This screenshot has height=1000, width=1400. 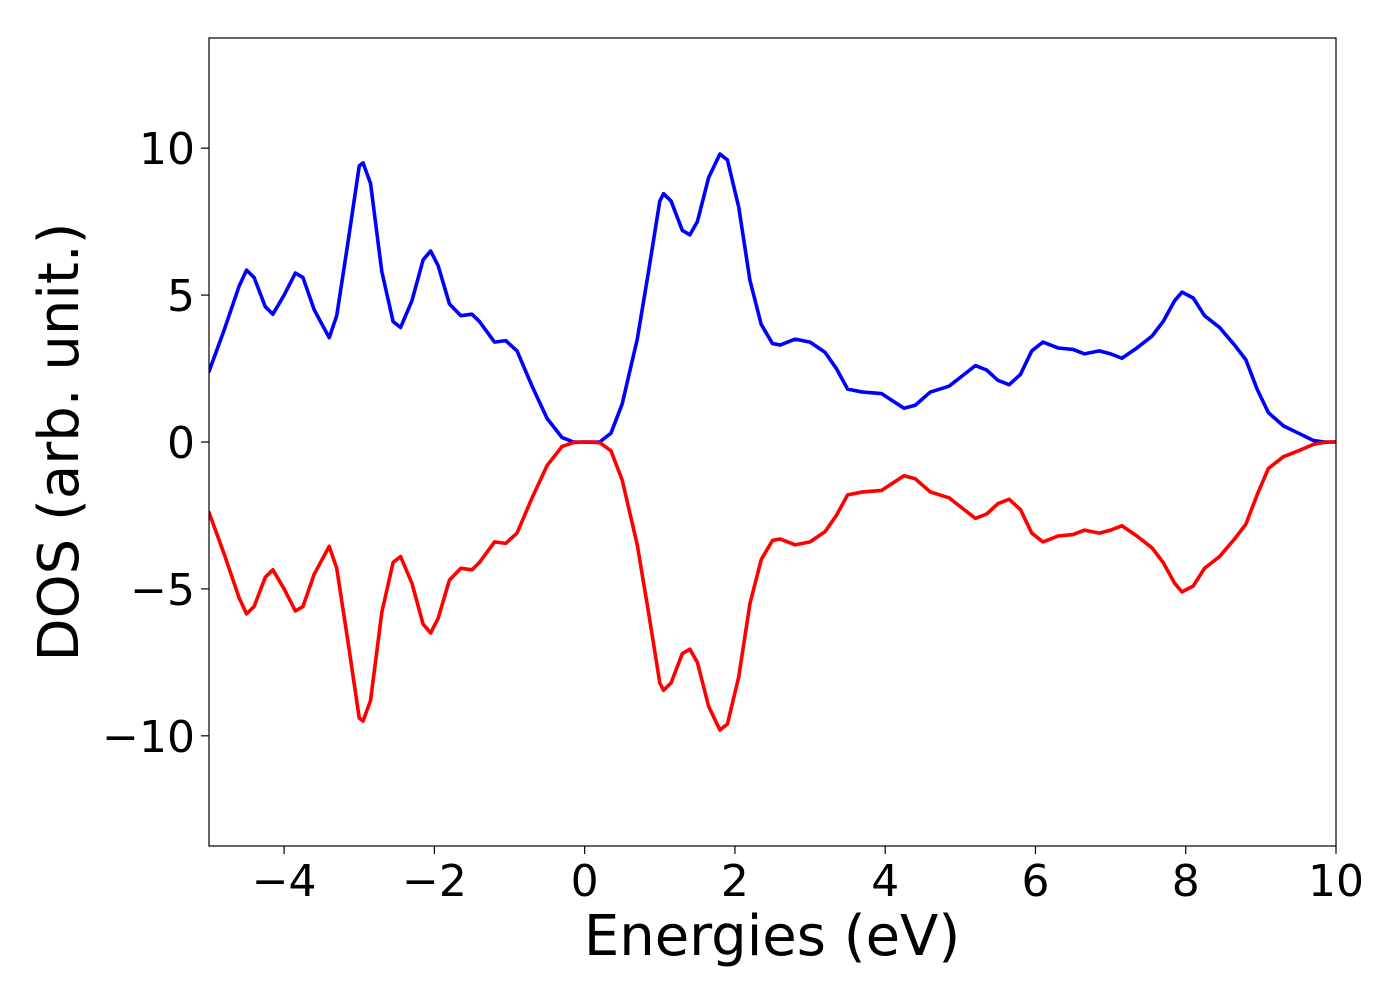 I want to click on x-tick-label: 10, so click(x=1336, y=881).